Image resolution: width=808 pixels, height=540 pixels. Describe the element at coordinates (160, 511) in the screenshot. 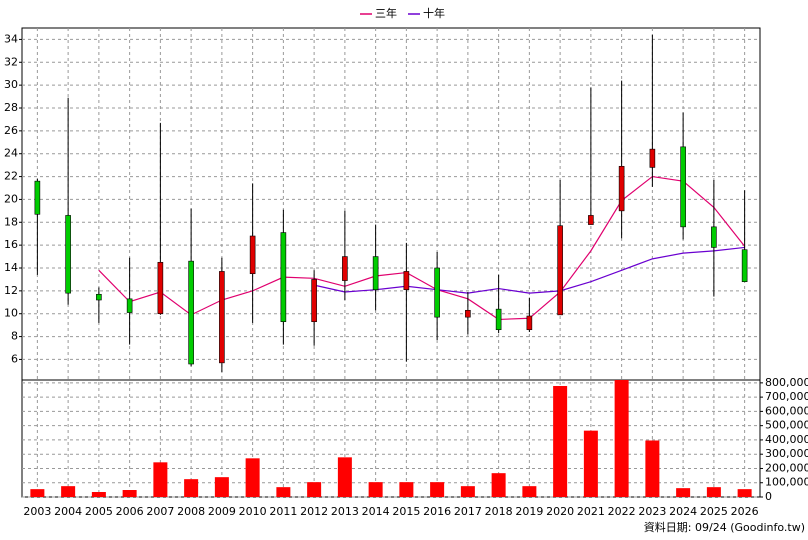

I see `x-tick-label: 2007` at that location.